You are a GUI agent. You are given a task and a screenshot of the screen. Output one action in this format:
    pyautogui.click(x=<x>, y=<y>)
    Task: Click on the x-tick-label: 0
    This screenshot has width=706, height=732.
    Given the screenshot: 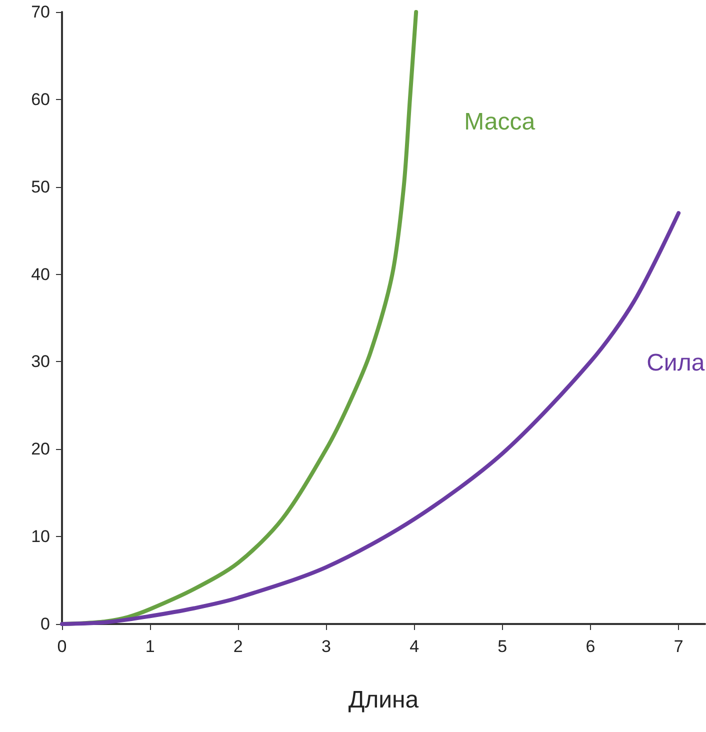 What is the action you would take?
    pyautogui.click(x=62, y=646)
    